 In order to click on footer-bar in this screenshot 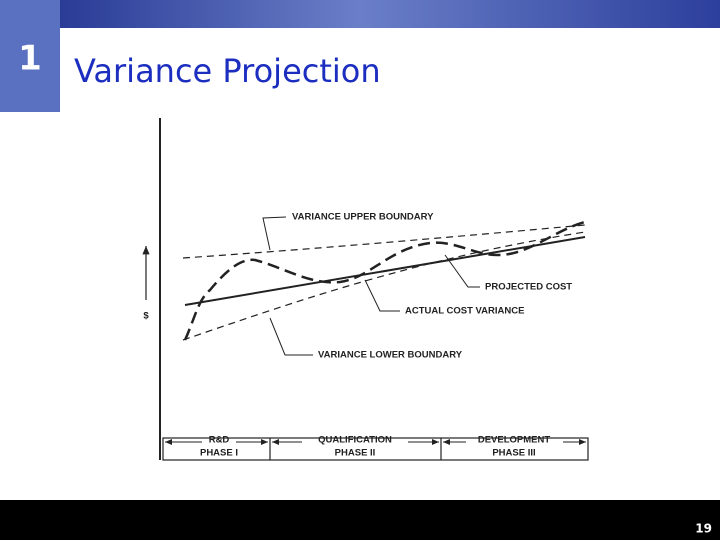, I will do `click(360, 520)`.